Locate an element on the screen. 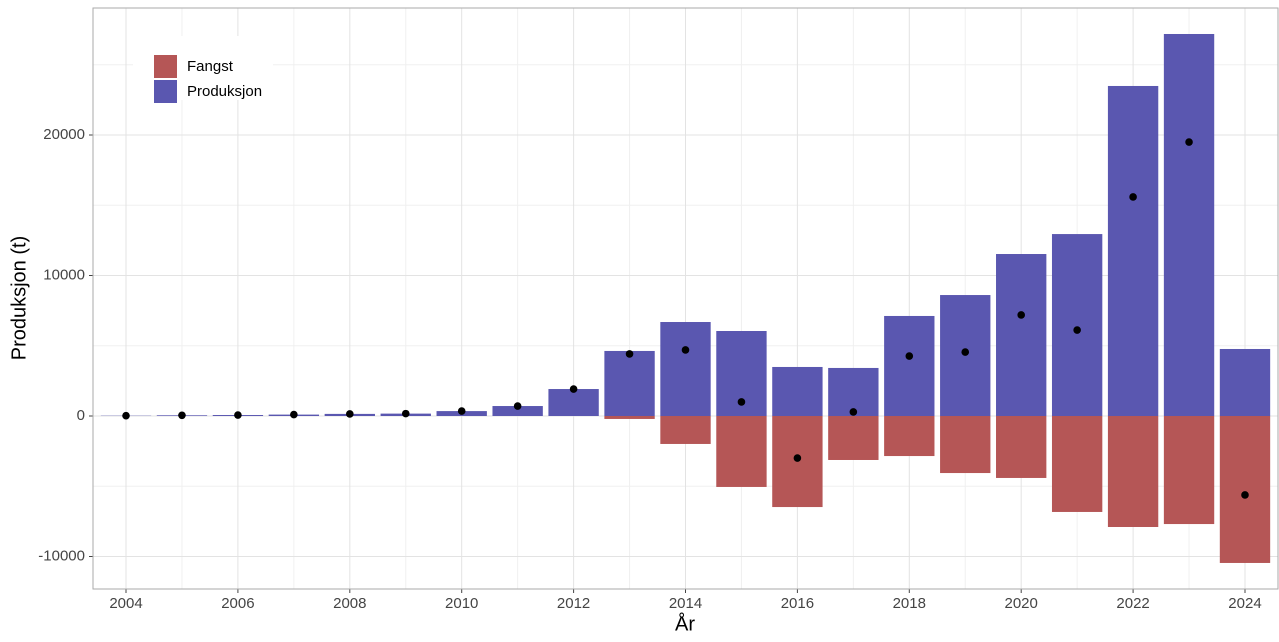 The width and height of the screenshot is (1279, 642). x-axis-title: År is located at coordinates (685, 623).